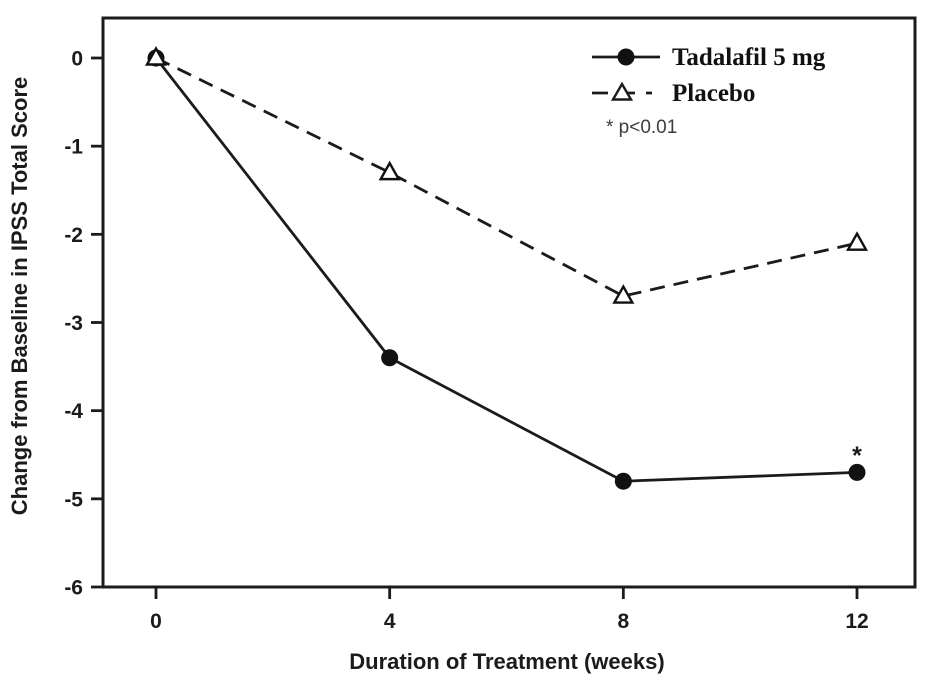 This screenshot has height=691, width=934. I want to click on x-tick-label: 8, so click(623, 621).